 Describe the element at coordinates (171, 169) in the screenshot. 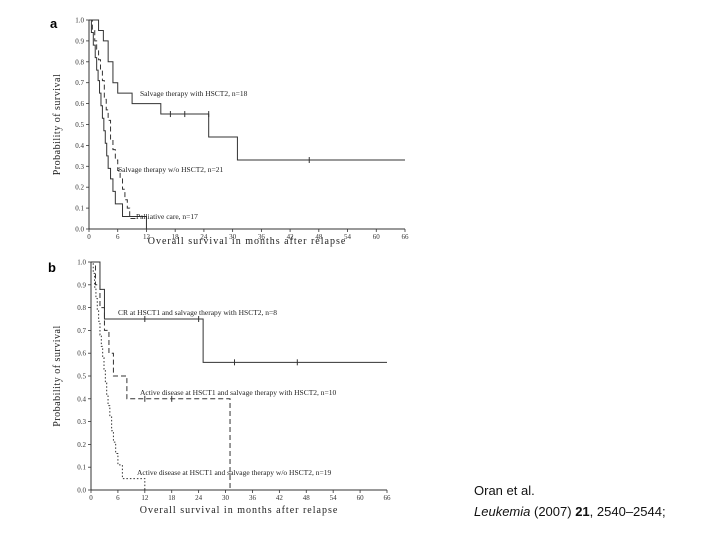

I see `series-label: Salvage therapy w/o HSCT2, n=21` at that location.